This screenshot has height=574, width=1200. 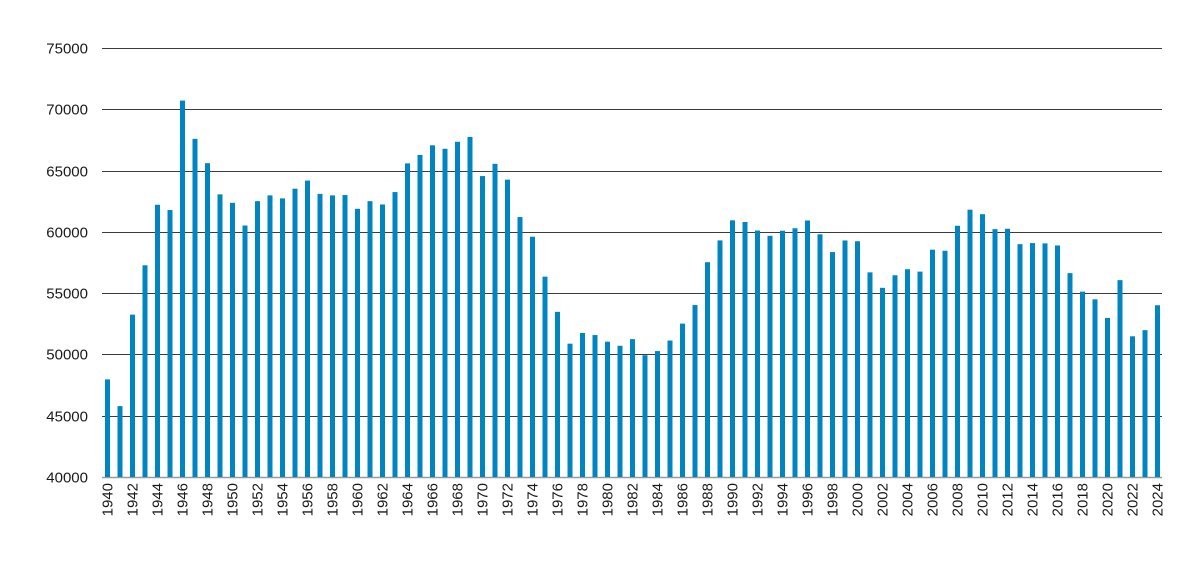 I want to click on bar-1980, so click(x=607, y=409).